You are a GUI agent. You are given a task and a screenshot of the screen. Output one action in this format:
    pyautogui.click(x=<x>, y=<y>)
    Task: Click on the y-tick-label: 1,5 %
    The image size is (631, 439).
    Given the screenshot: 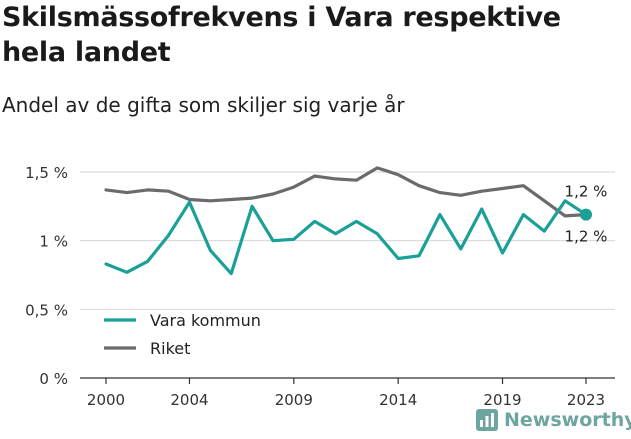 What is the action you would take?
    pyautogui.click(x=46, y=173)
    